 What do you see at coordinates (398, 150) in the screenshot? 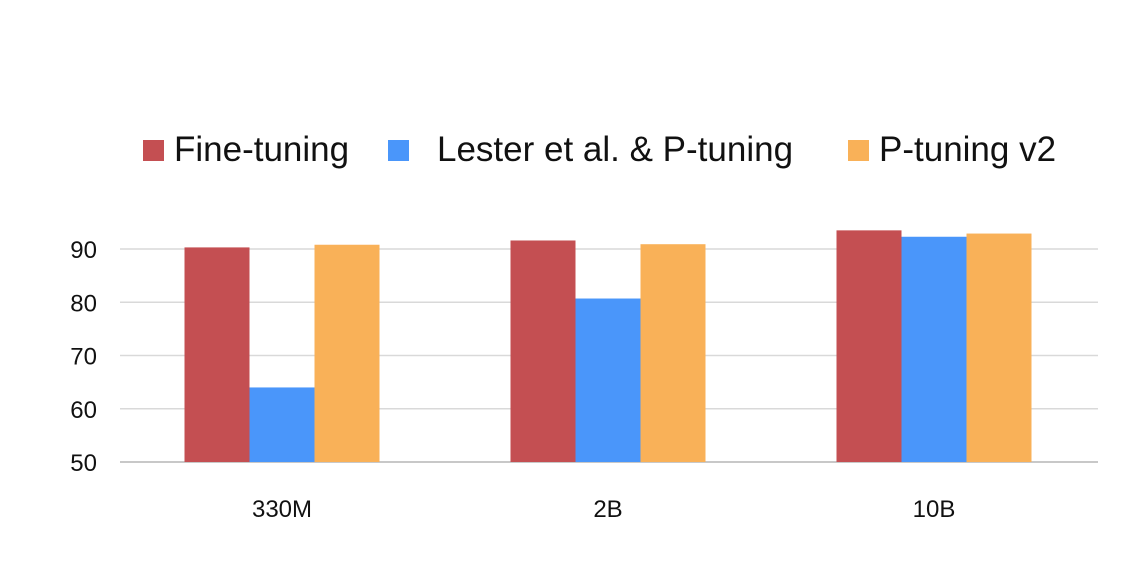
I see `legend-swatch-lester-p-tuning` at bounding box center [398, 150].